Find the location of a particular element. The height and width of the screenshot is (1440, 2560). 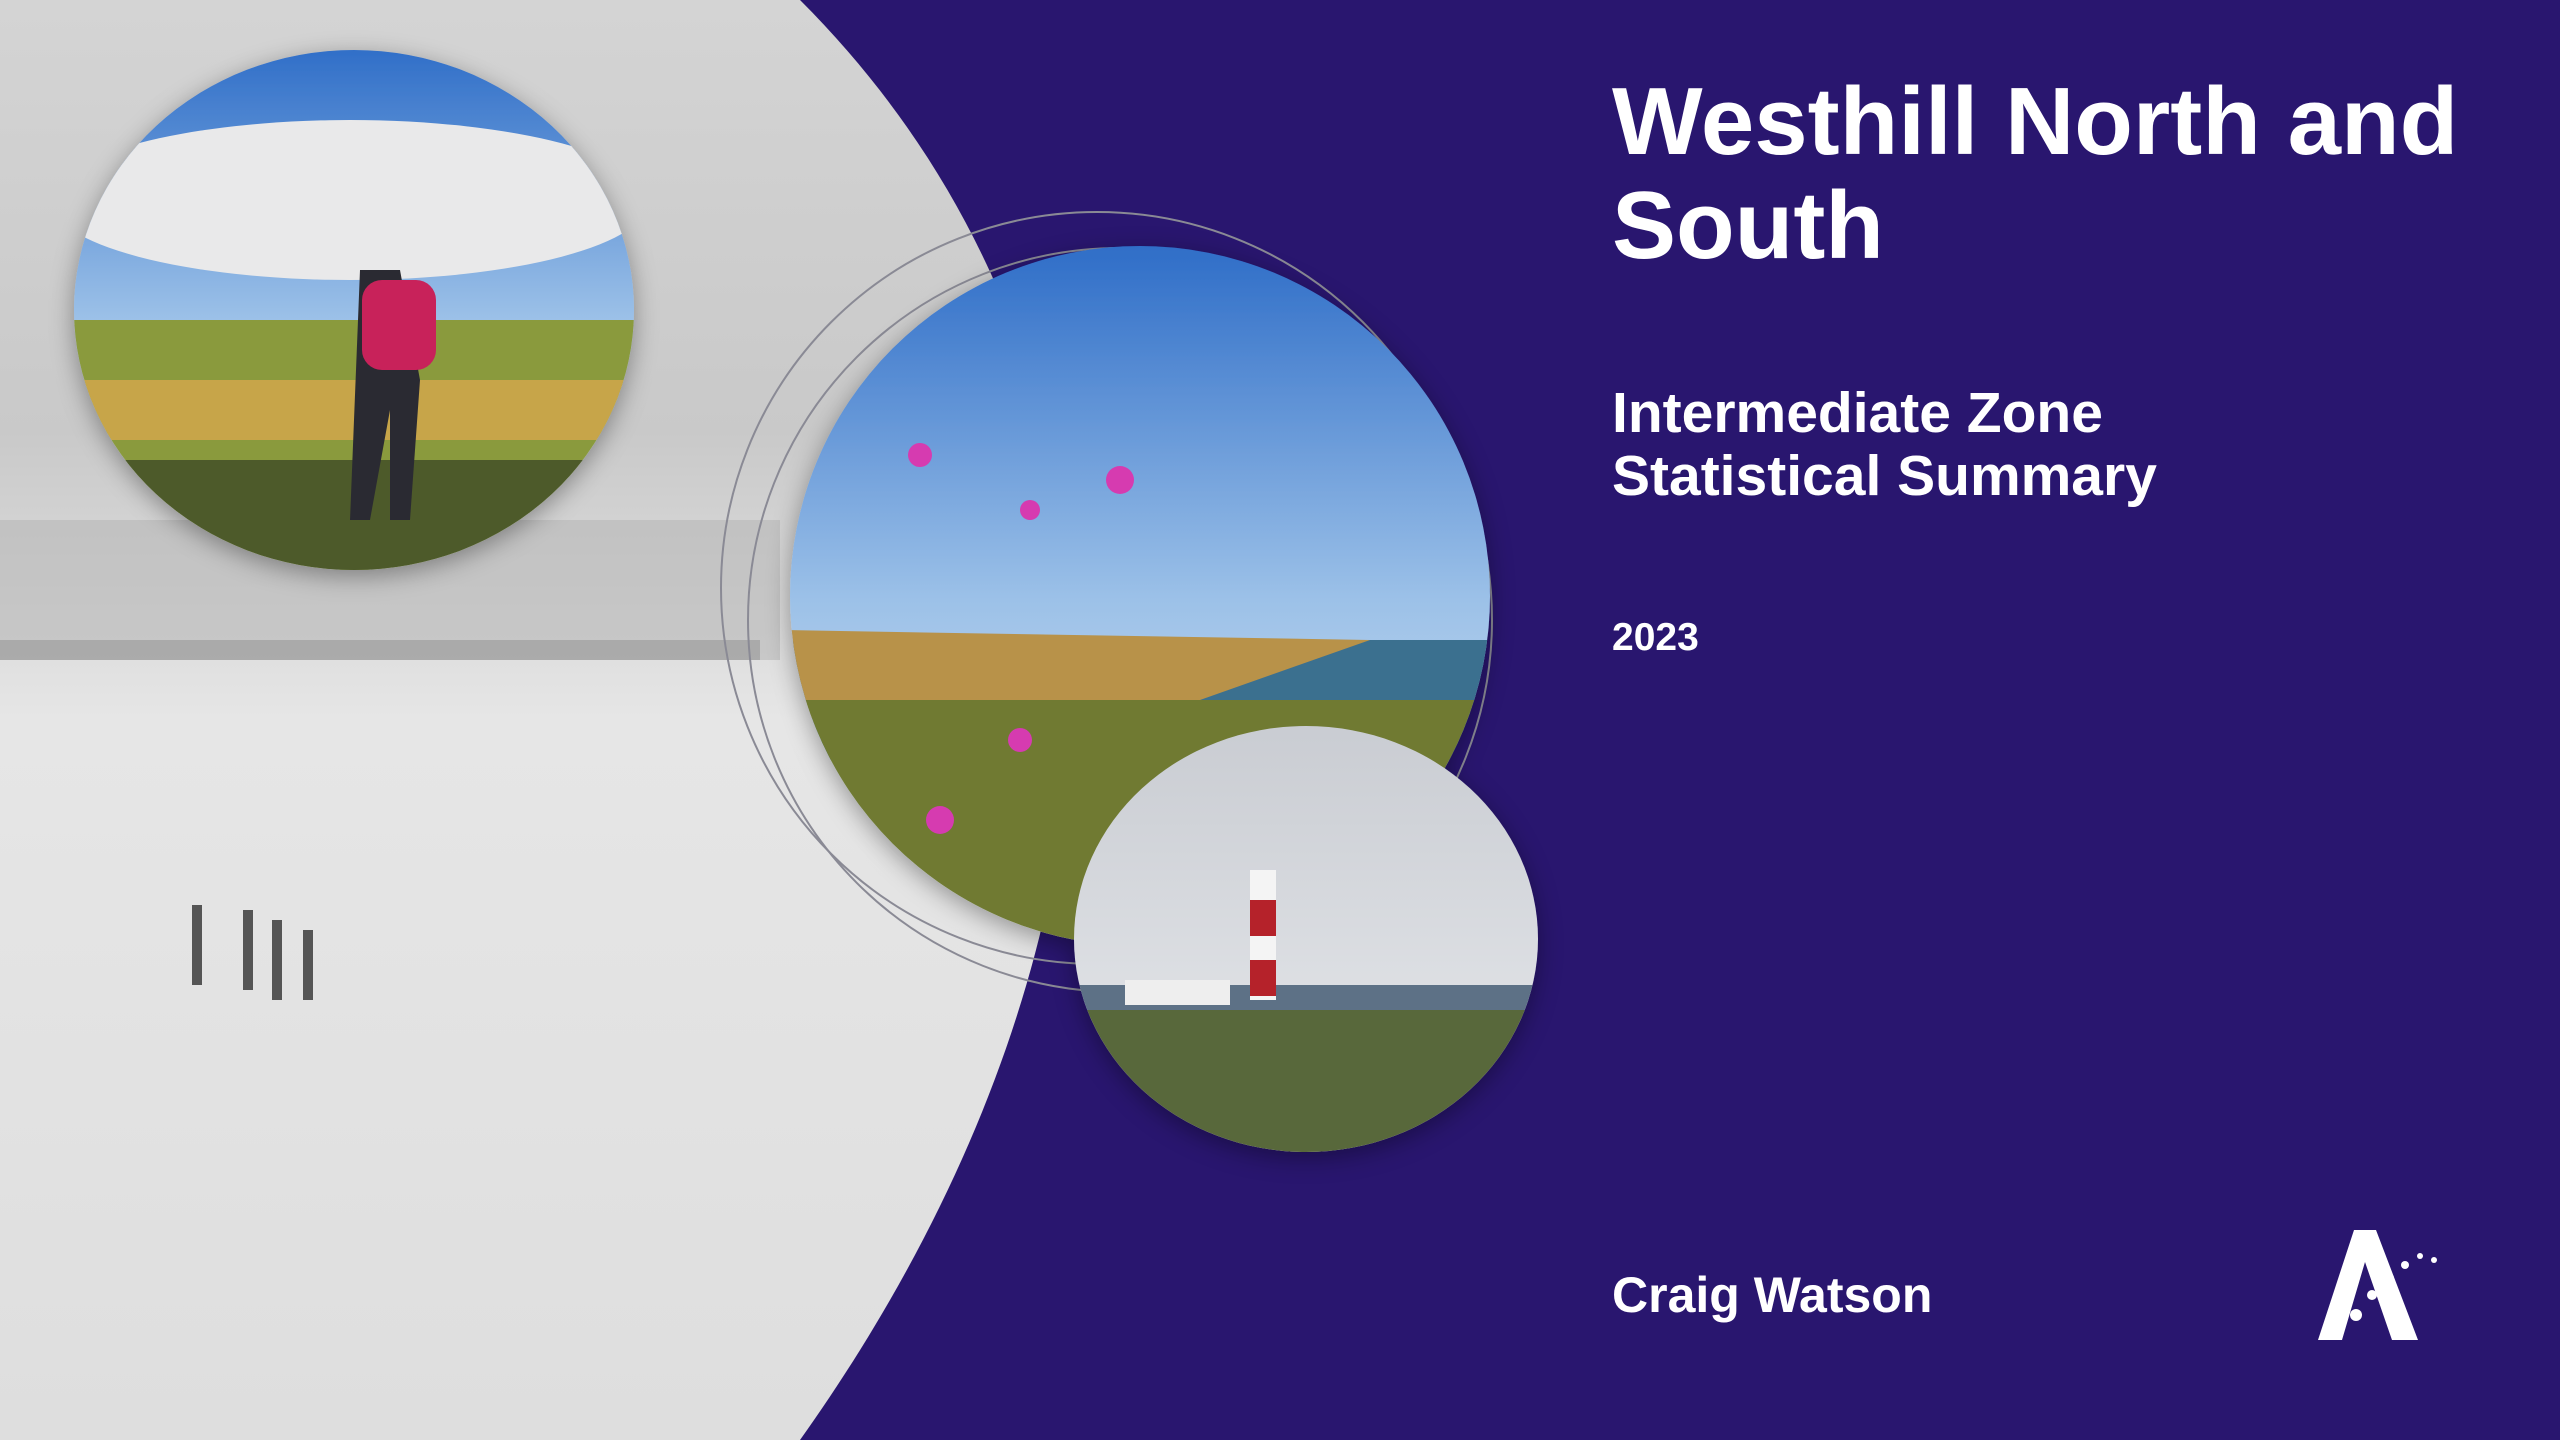

subtitle-line: Intermediate Zone is located at coordinates (1857, 413).